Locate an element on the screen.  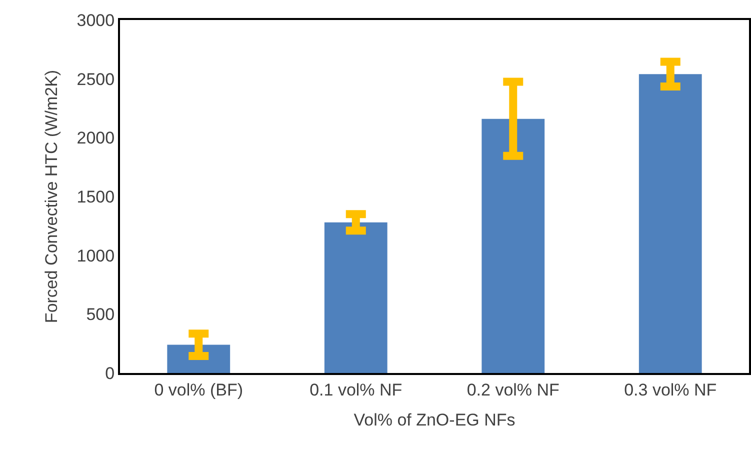
y-tick-label: 0 is located at coordinates (110, 373).